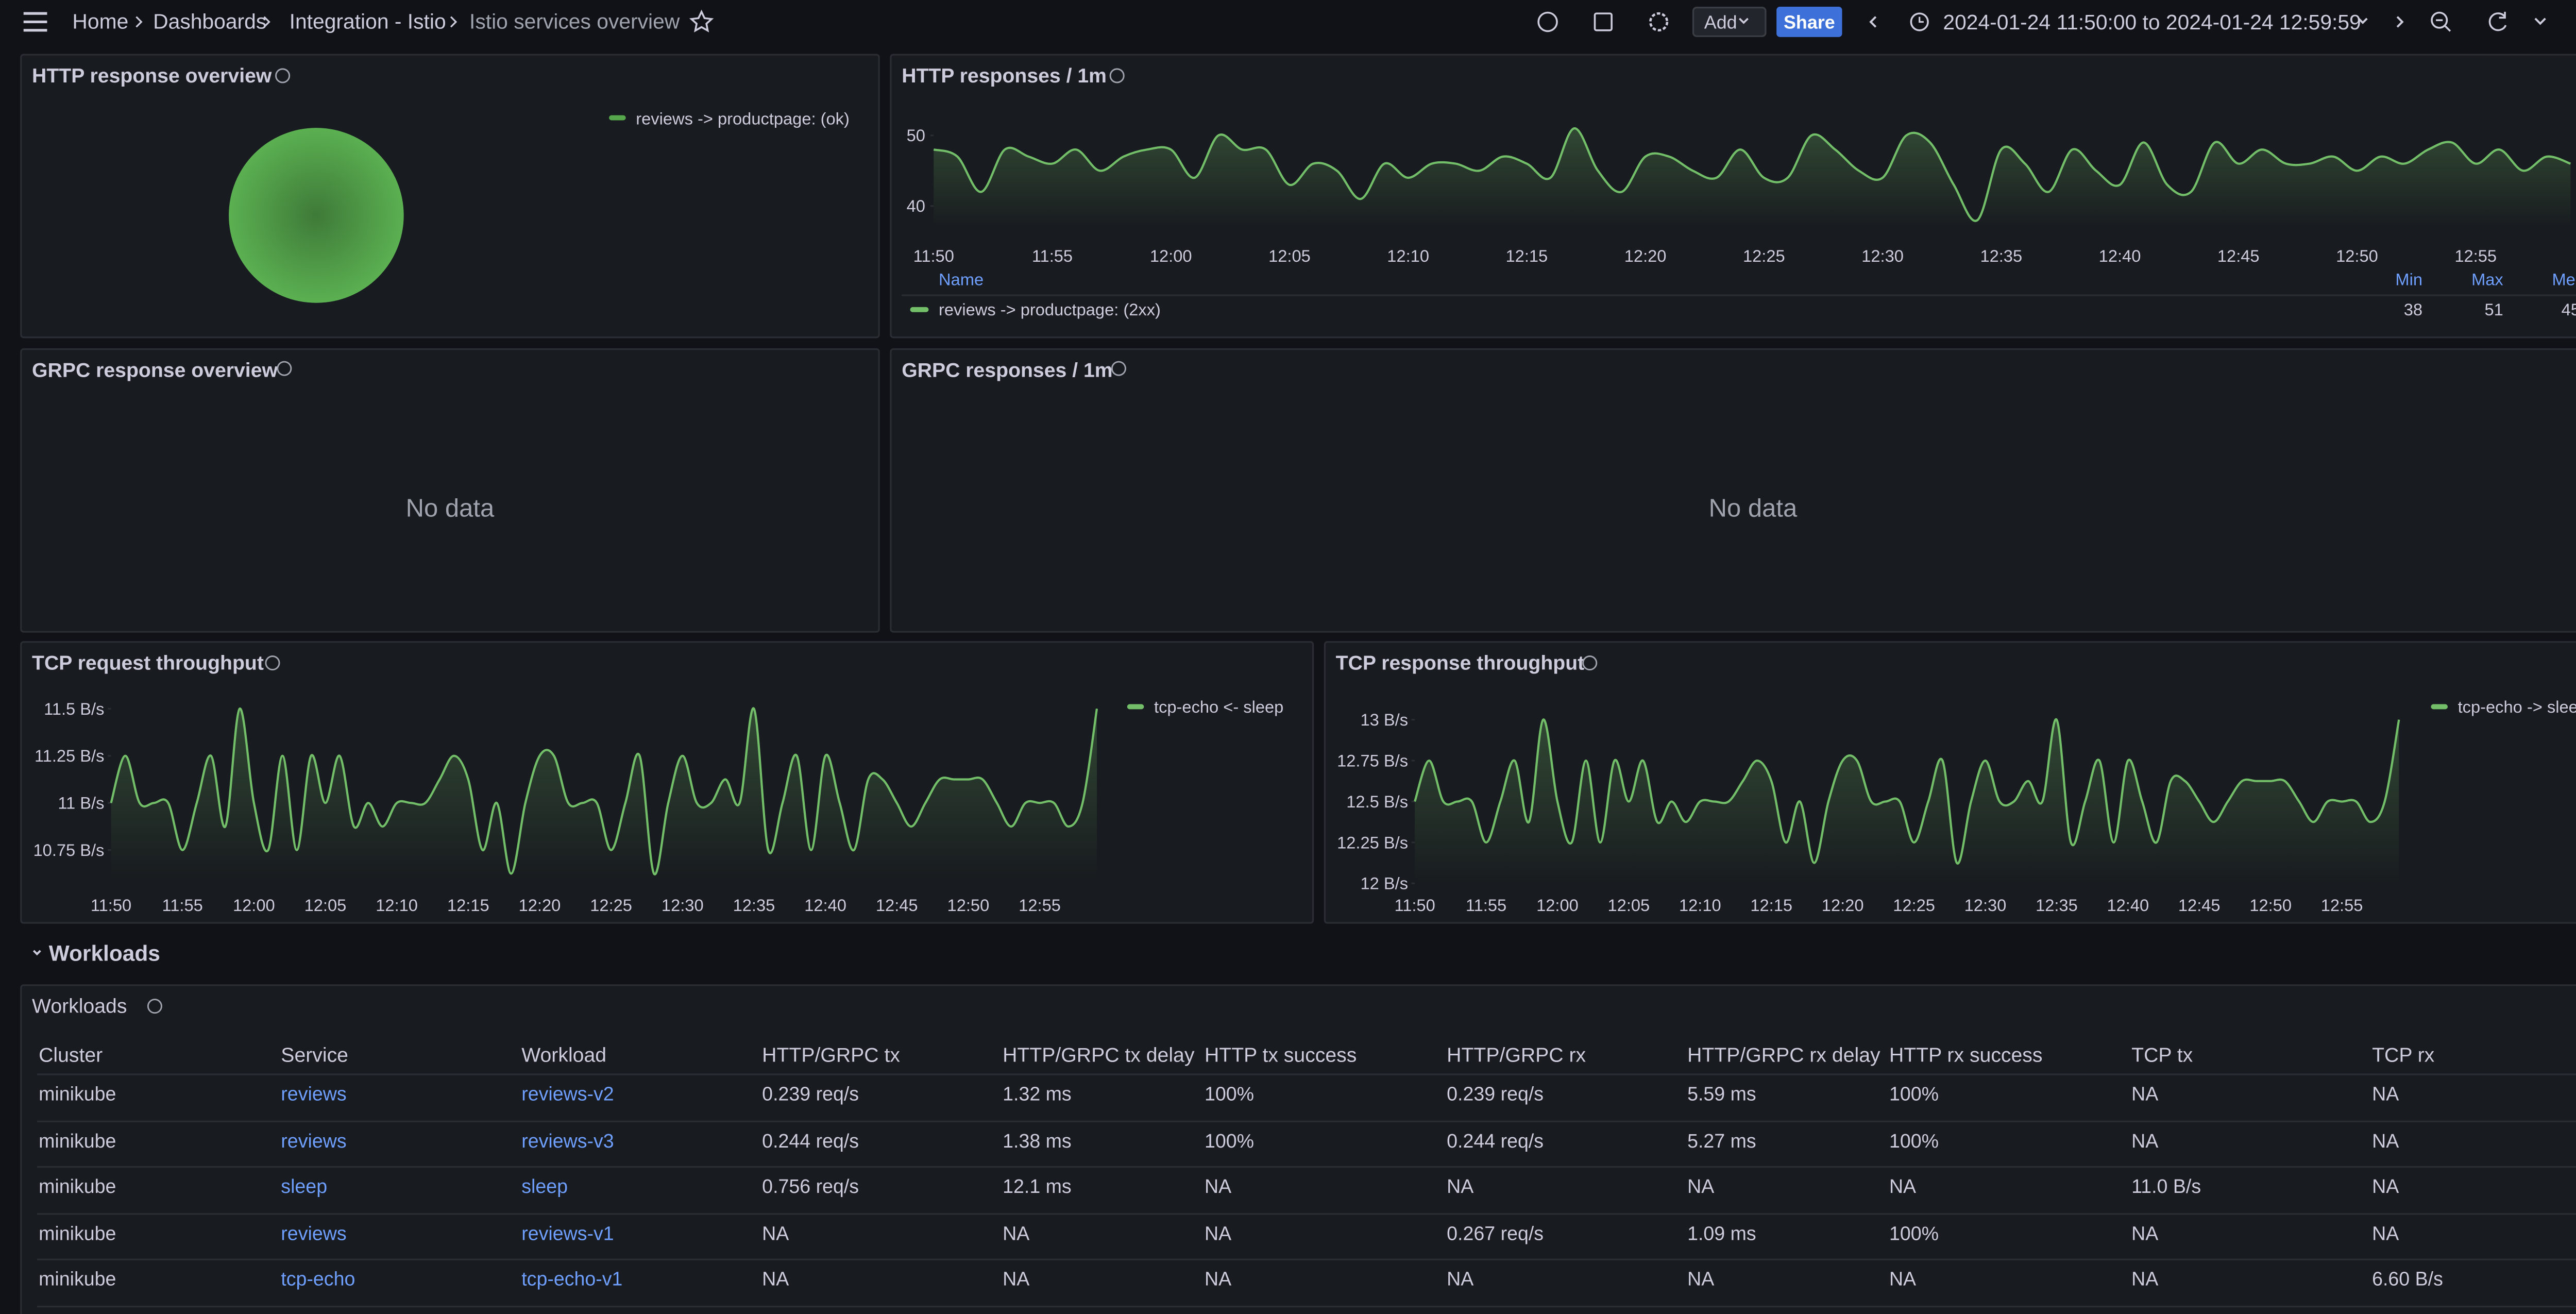 This screenshot has width=2576, height=1314. I want to click on column-header: HTTP rx success, so click(1966, 1055).